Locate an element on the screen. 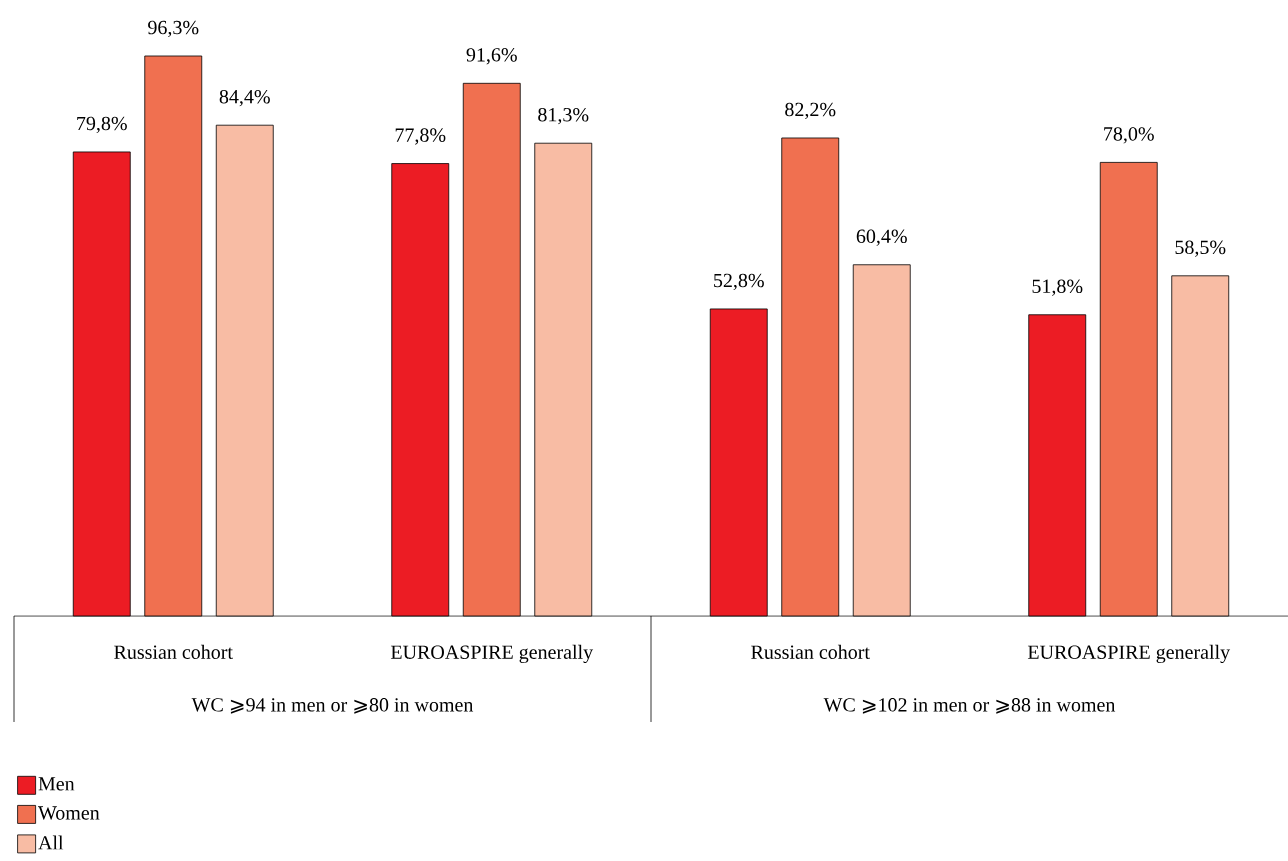 This screenshot has width=1288, height=861. data-label: 52,8% is located at coordinates (739, 282).